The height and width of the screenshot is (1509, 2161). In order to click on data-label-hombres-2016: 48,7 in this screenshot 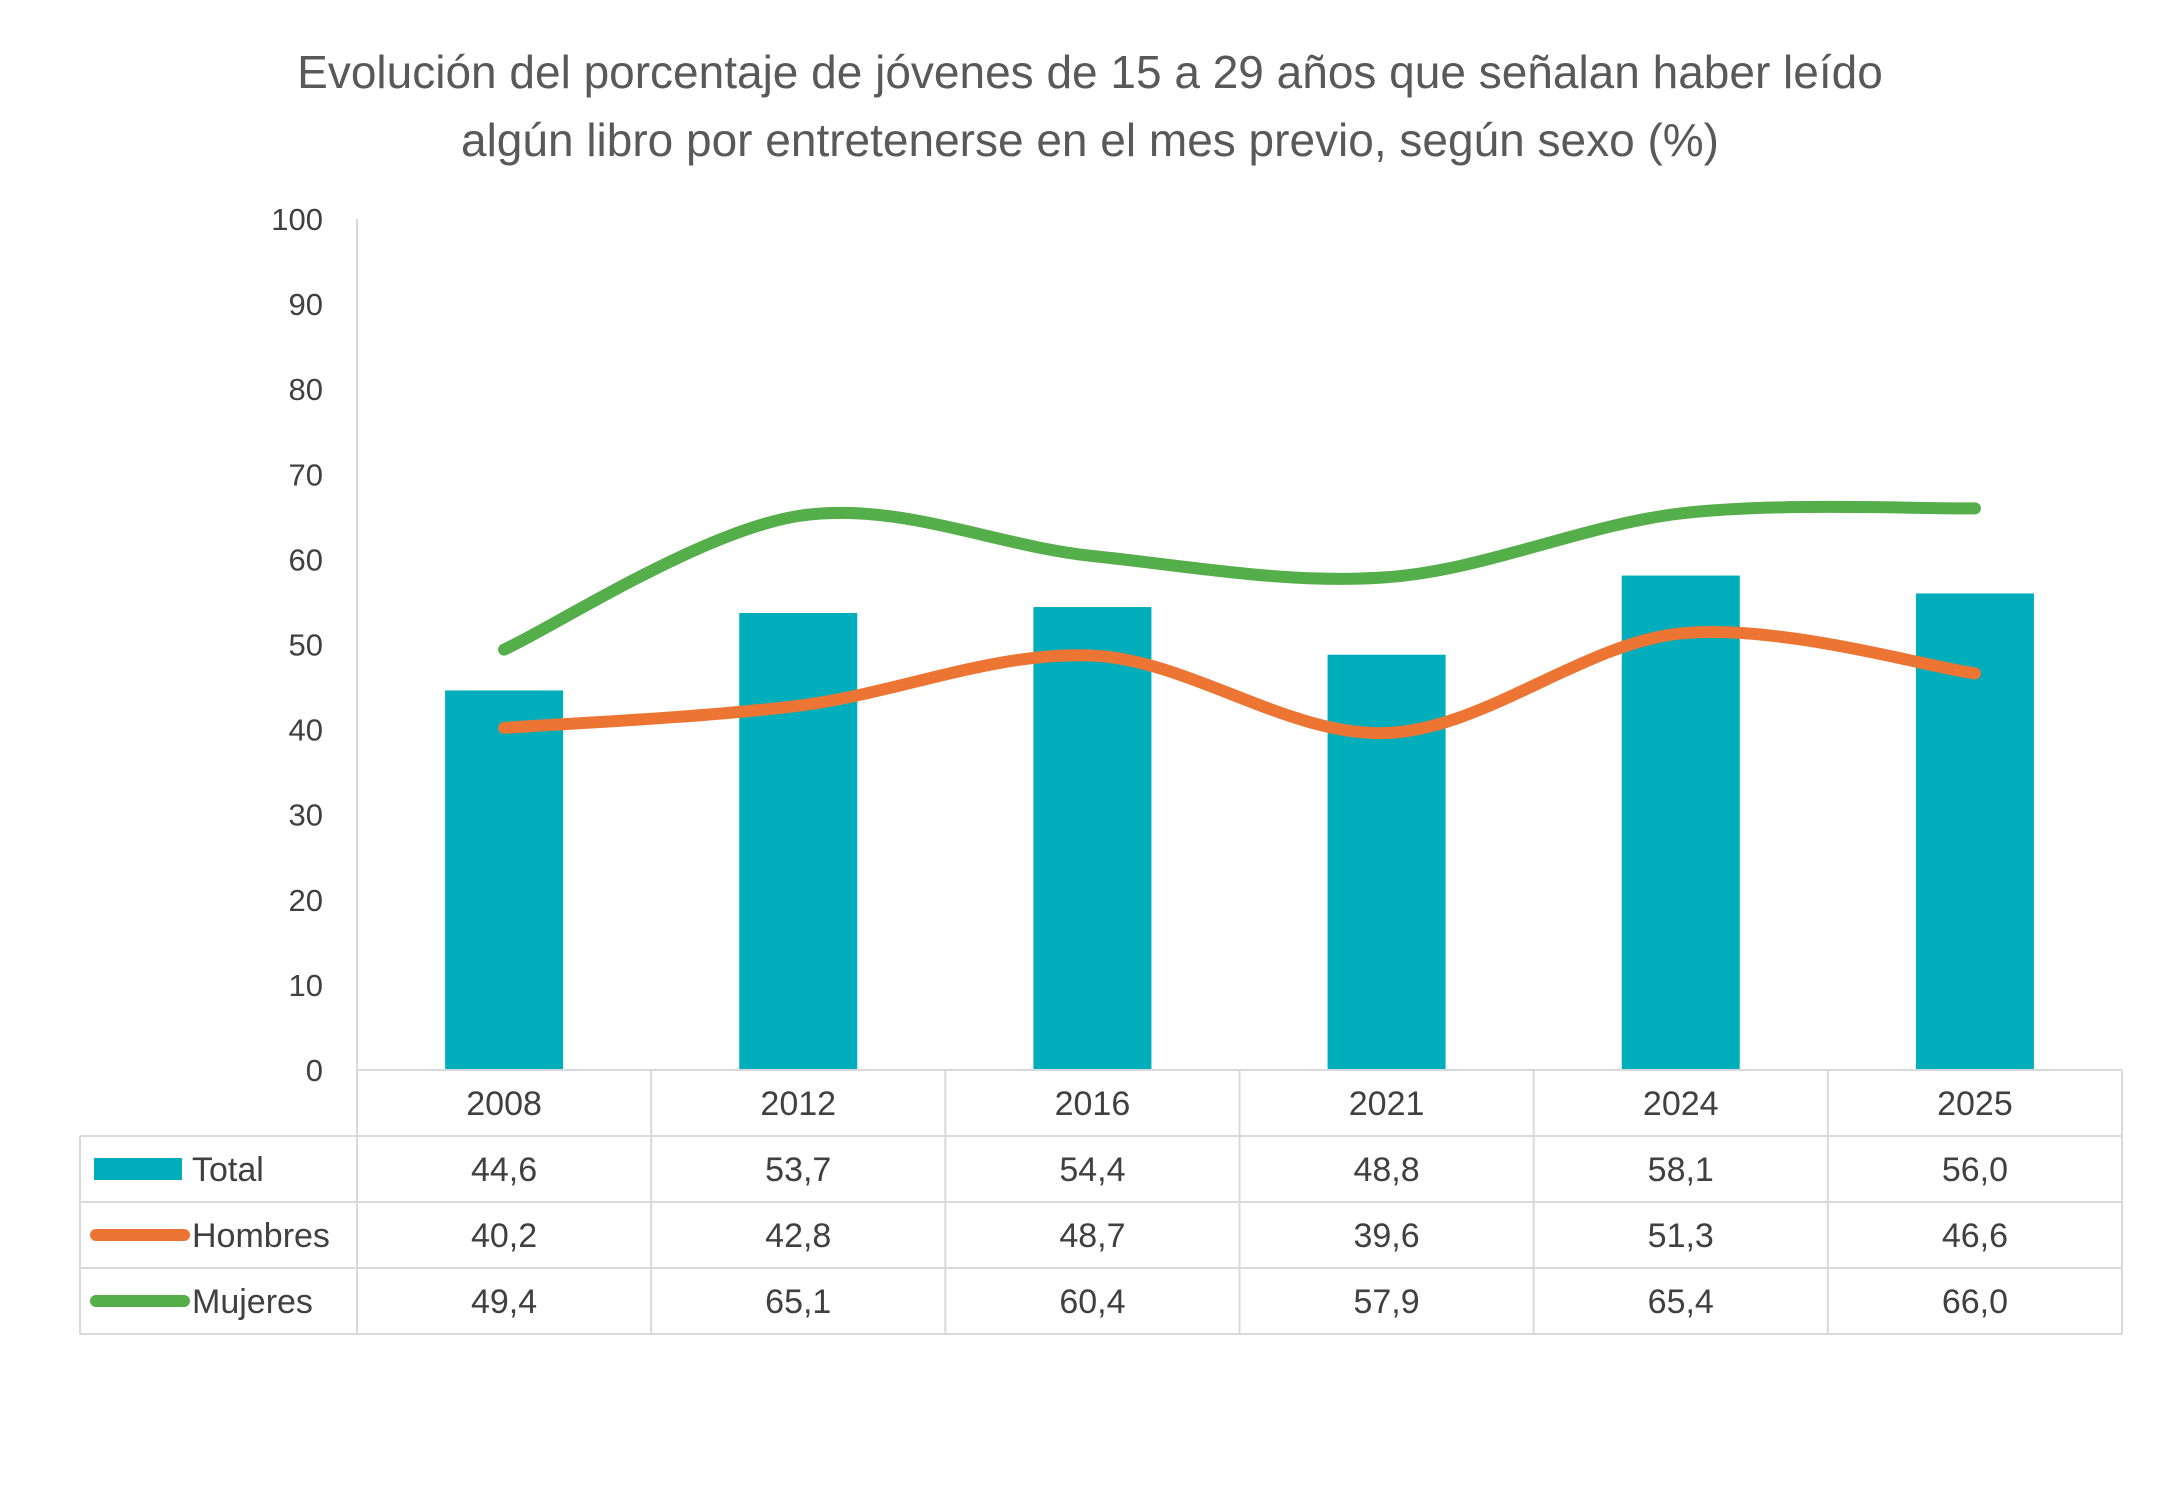, I will do `click(1092, 1236)`.